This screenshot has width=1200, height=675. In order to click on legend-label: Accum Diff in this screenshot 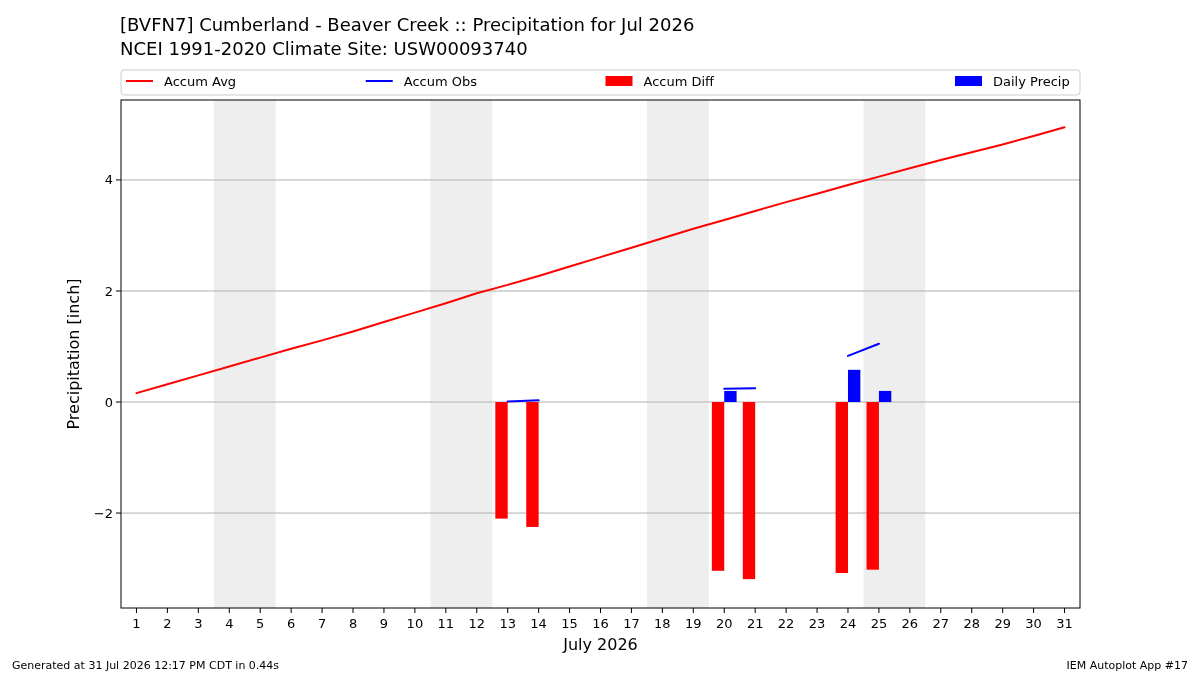, I will do `click(679, 81)`.